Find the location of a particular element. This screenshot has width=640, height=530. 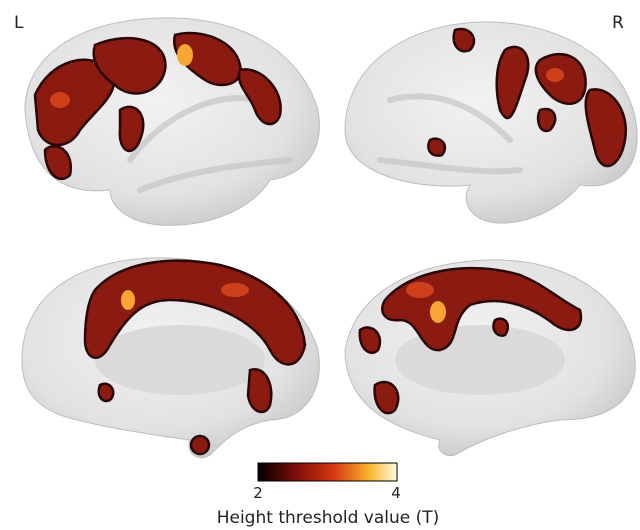

hemisphere-label: R is located at coordinates (618, 23).